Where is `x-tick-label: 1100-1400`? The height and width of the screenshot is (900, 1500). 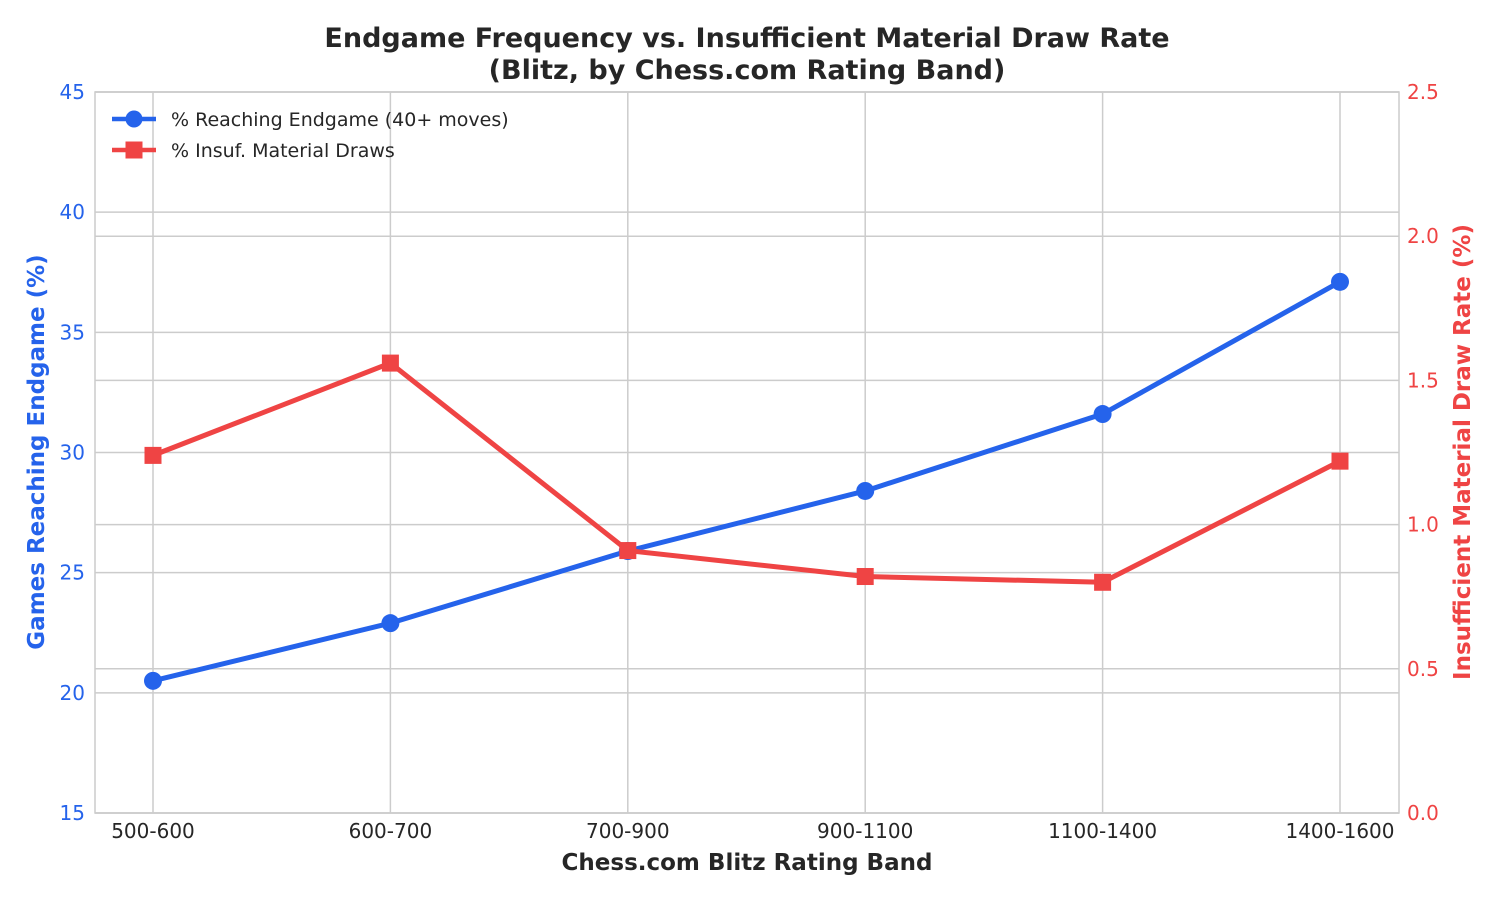
x-tick-label: 1100-1400 is located at coordinates (1102, 831).